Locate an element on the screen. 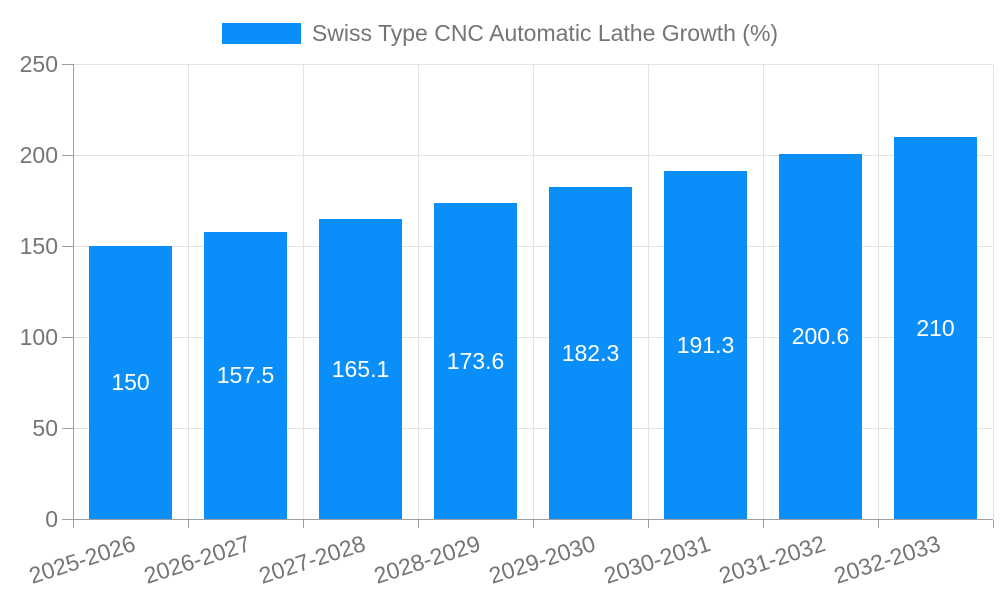  y-tick-label: 150 is located at coordinates (38, 246).